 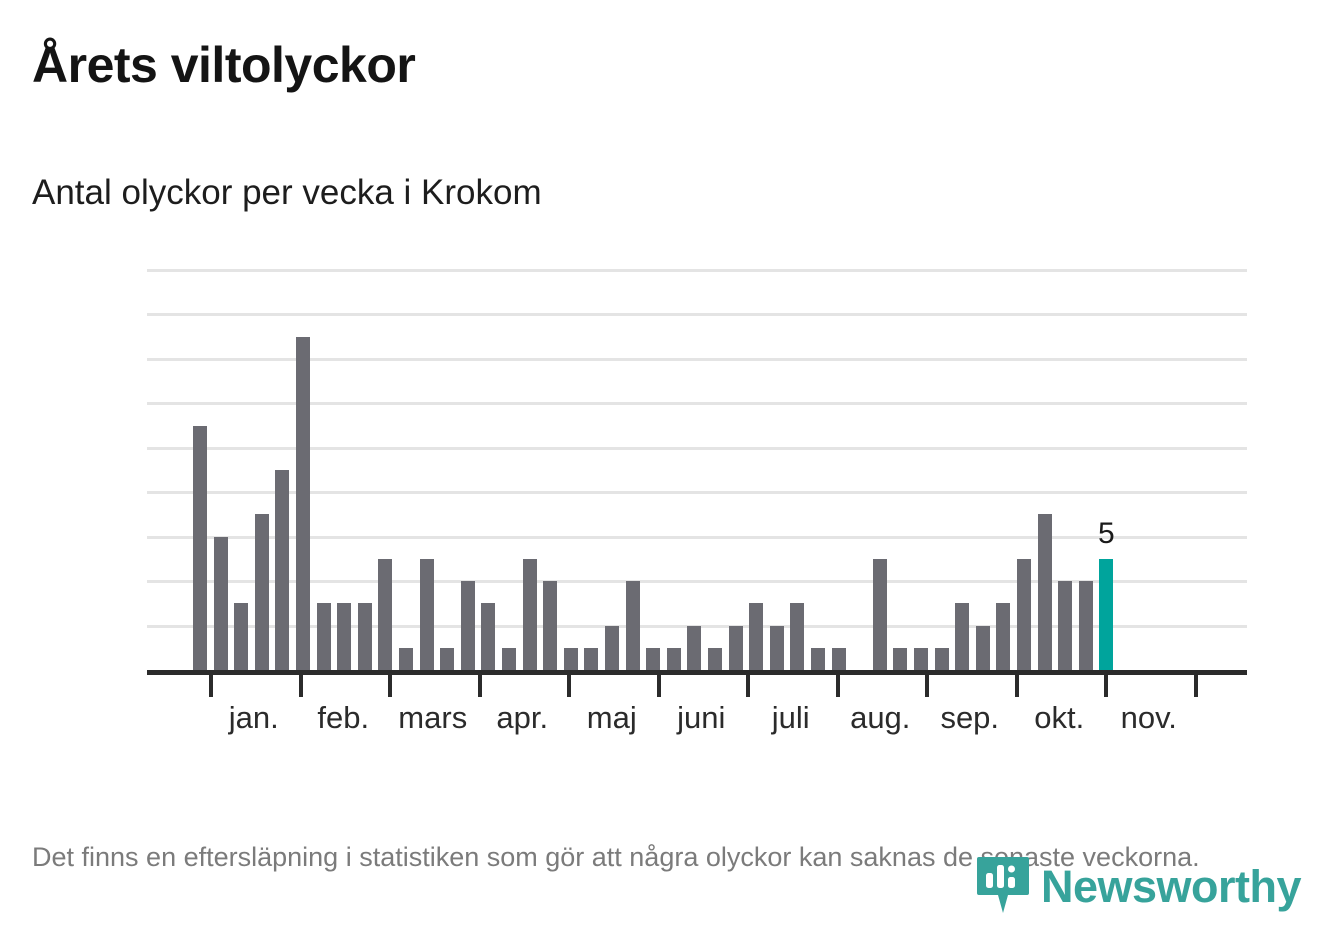 What do you see at coordinates (1003, 886) in the screenshot?
I see `newsworthy-chart-pin-icon` at bounding box center [1003, 886].